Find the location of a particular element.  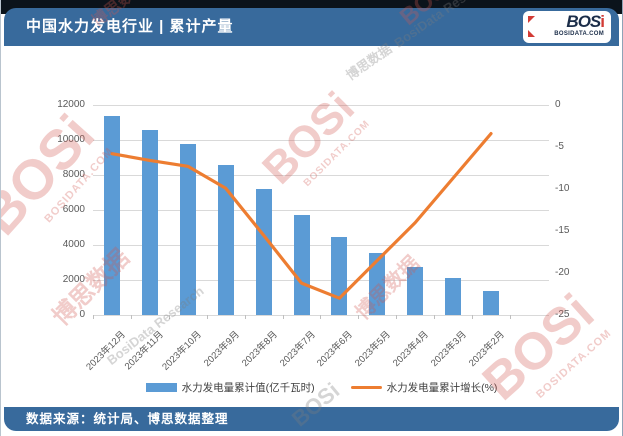

bar-2023年5月 is located at coordinates (377, 284).